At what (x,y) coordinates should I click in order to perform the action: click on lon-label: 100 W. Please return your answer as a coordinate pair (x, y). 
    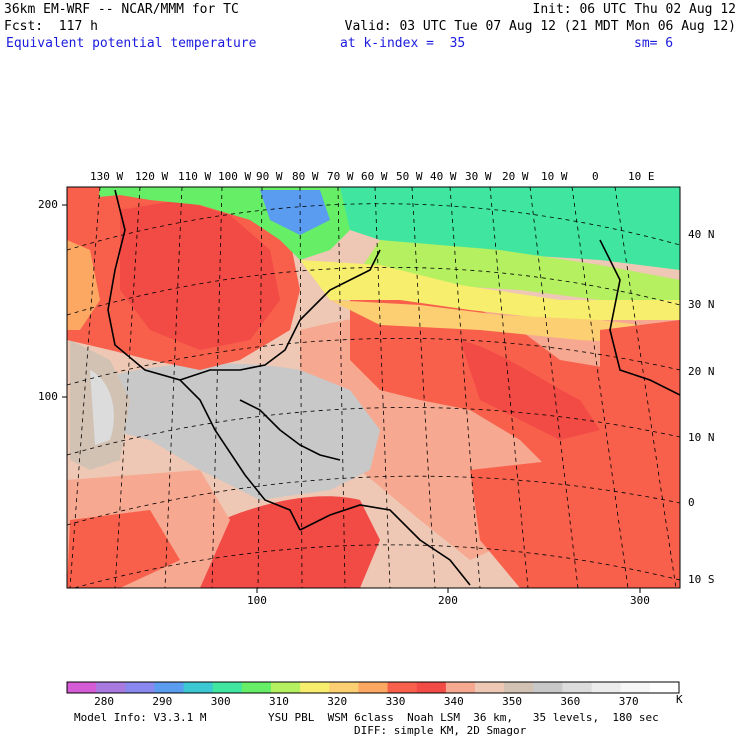
    Looking at the image, I should click on (235, 176).